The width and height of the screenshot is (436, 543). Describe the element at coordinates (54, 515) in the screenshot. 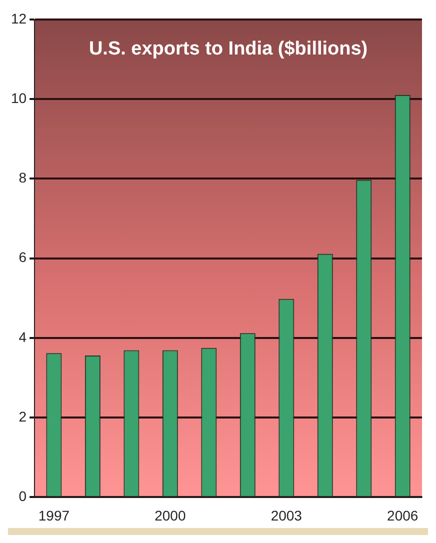

I see `x-tick-label: 1997` at that location.